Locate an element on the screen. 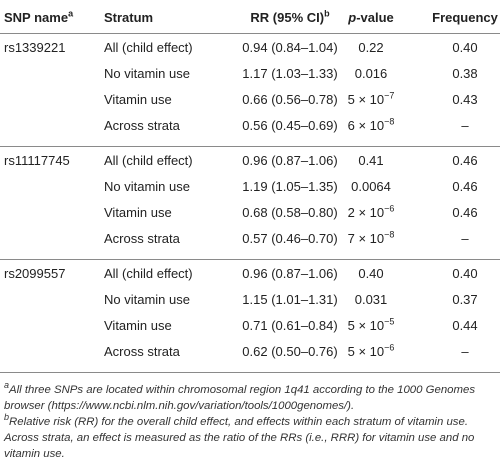 This screenshot has height=462, width=500. header-cell: SNP namea is located at coordinates (39, 17).